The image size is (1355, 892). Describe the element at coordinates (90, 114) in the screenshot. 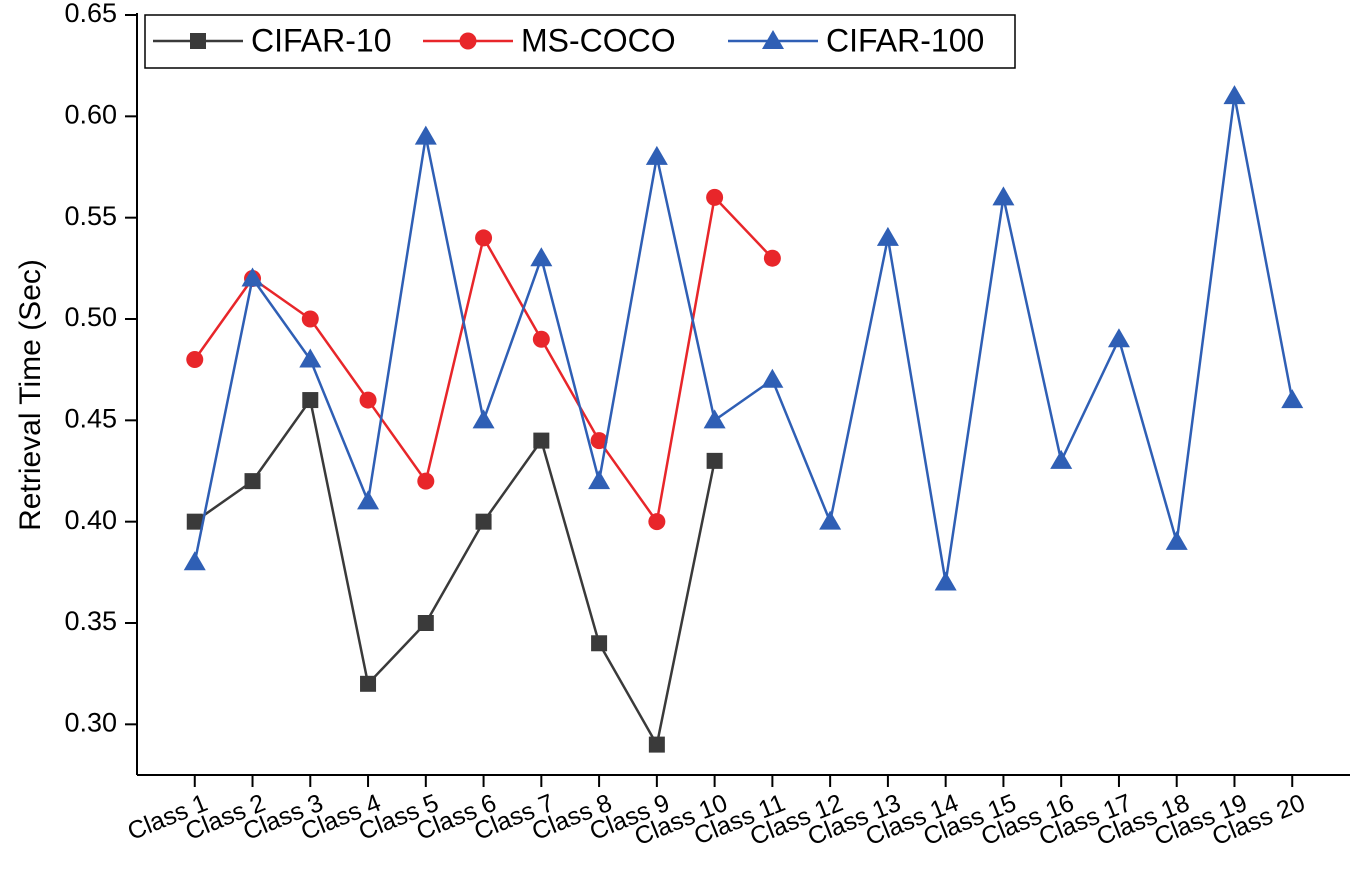

I see `y-tick-label: 0.60` at that location.